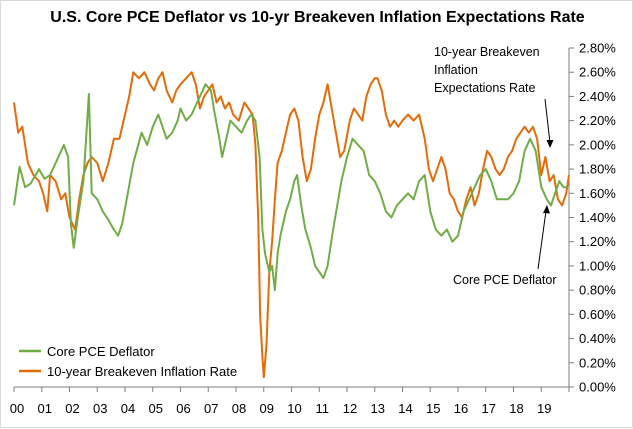 The image size is (633, 429). I want to click on x-tick-label: 17, so click(489, 408).